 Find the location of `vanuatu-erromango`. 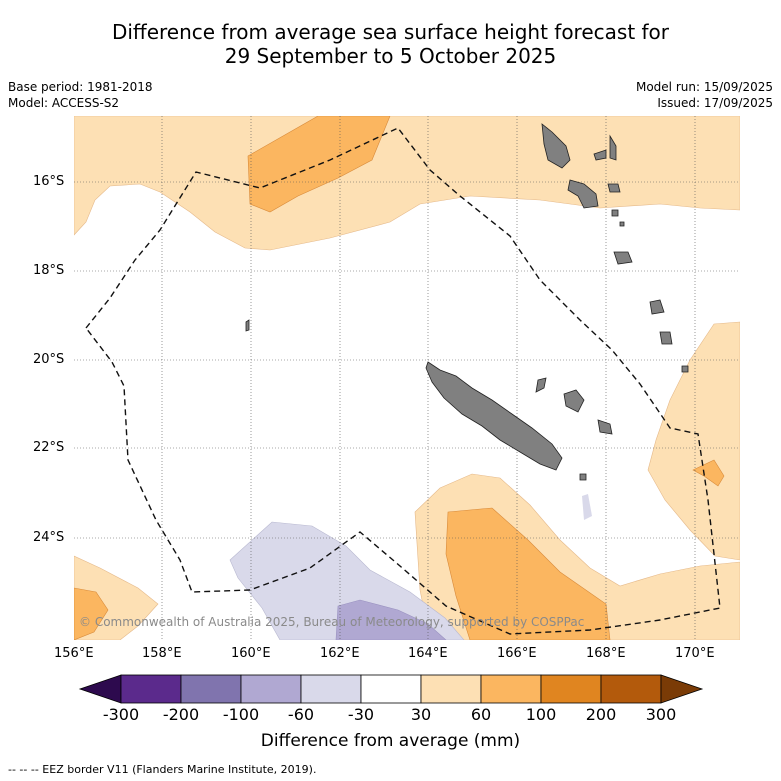

vanuatu-erromango is located at coordinates (623, 258).